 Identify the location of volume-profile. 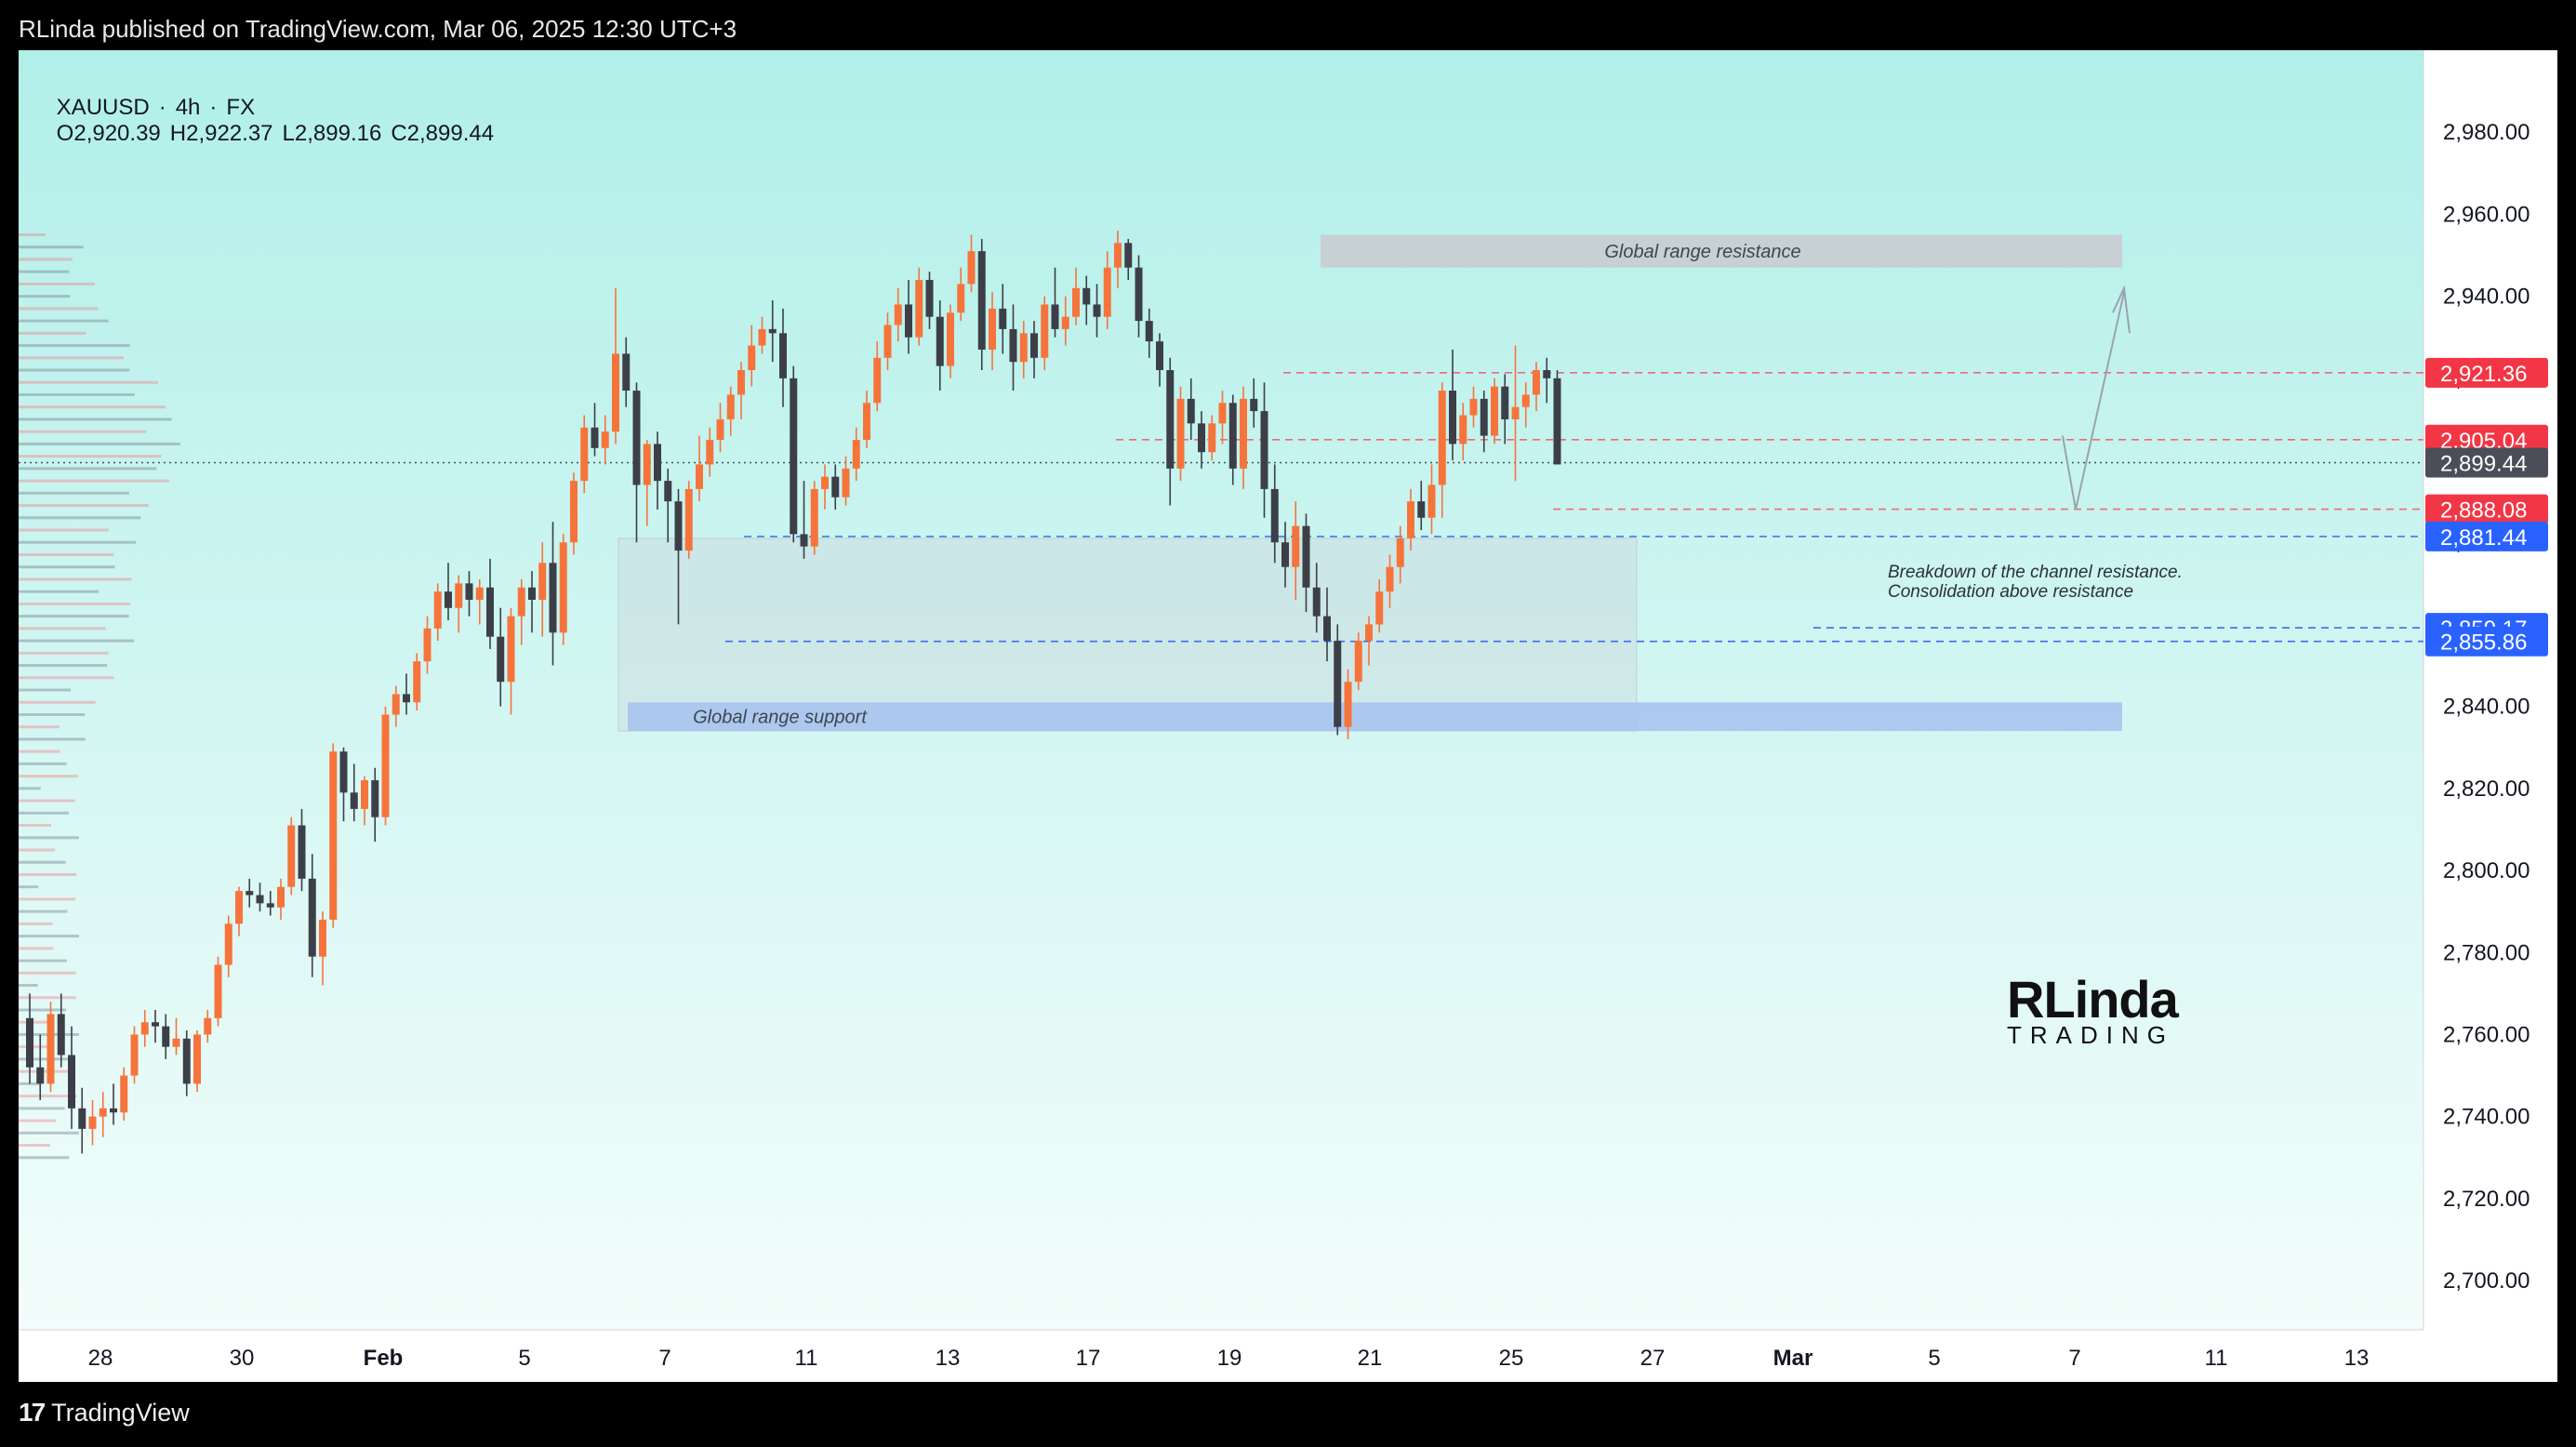
(99, 696).